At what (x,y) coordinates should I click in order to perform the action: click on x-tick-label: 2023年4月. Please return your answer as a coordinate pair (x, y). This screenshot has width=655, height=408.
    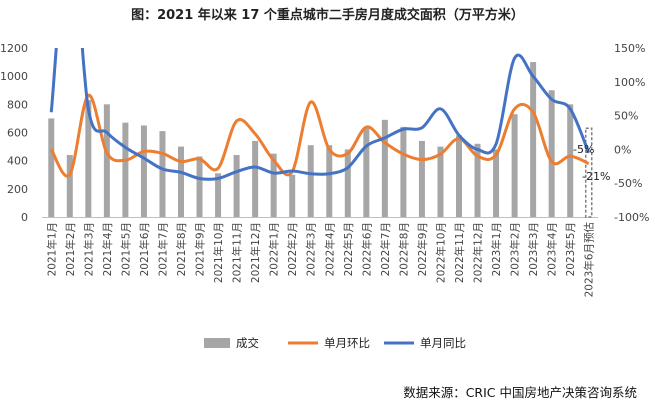
    Looking at the image, I should click on (552, 249).